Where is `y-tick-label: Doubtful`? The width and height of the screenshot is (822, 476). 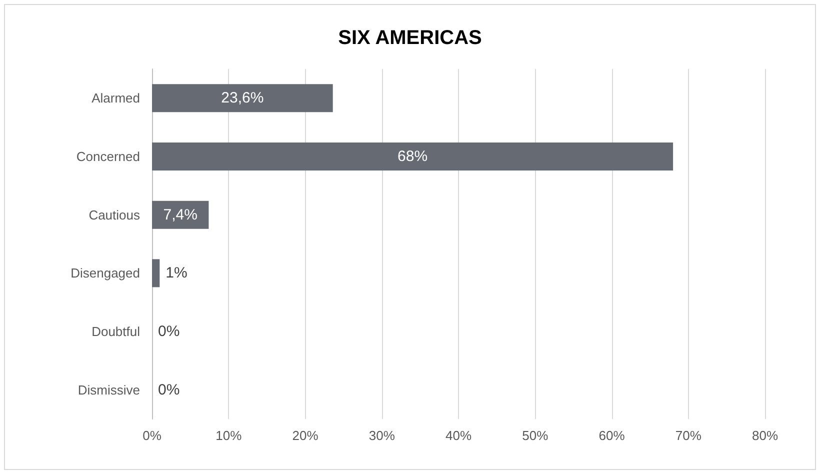
y-tick-label: Doubtful is located at coordinates (116, 331).